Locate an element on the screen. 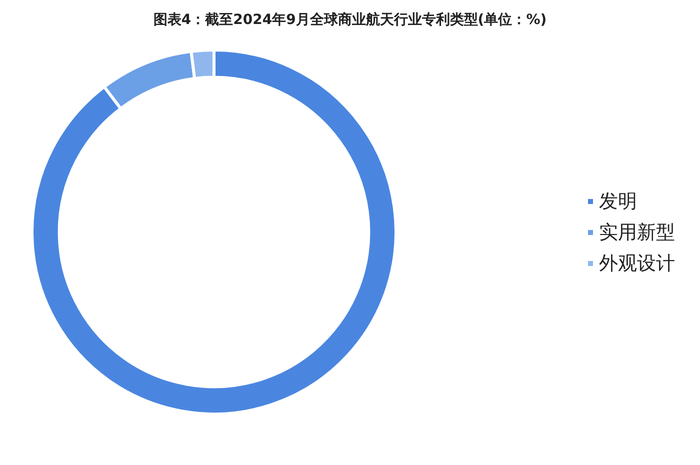 This screenshot has width=700, height=465. legend-label: 发明 is located at coordinates (618, 201).